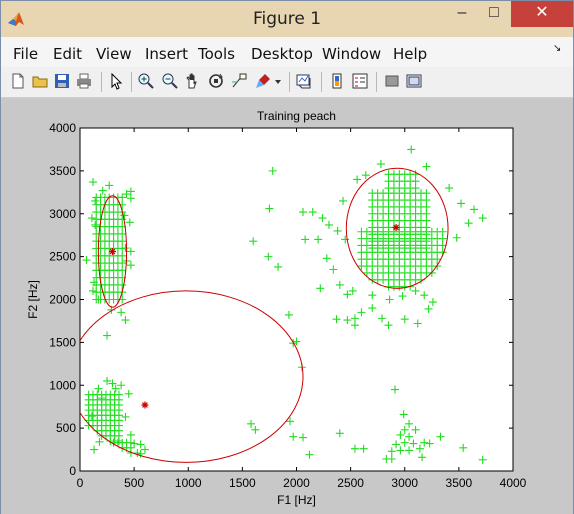 This screenshot has height=514, width=574. Describe the element at coordinates (360, 81) in the screenshot. I see `insert-legend-icon` at that location.